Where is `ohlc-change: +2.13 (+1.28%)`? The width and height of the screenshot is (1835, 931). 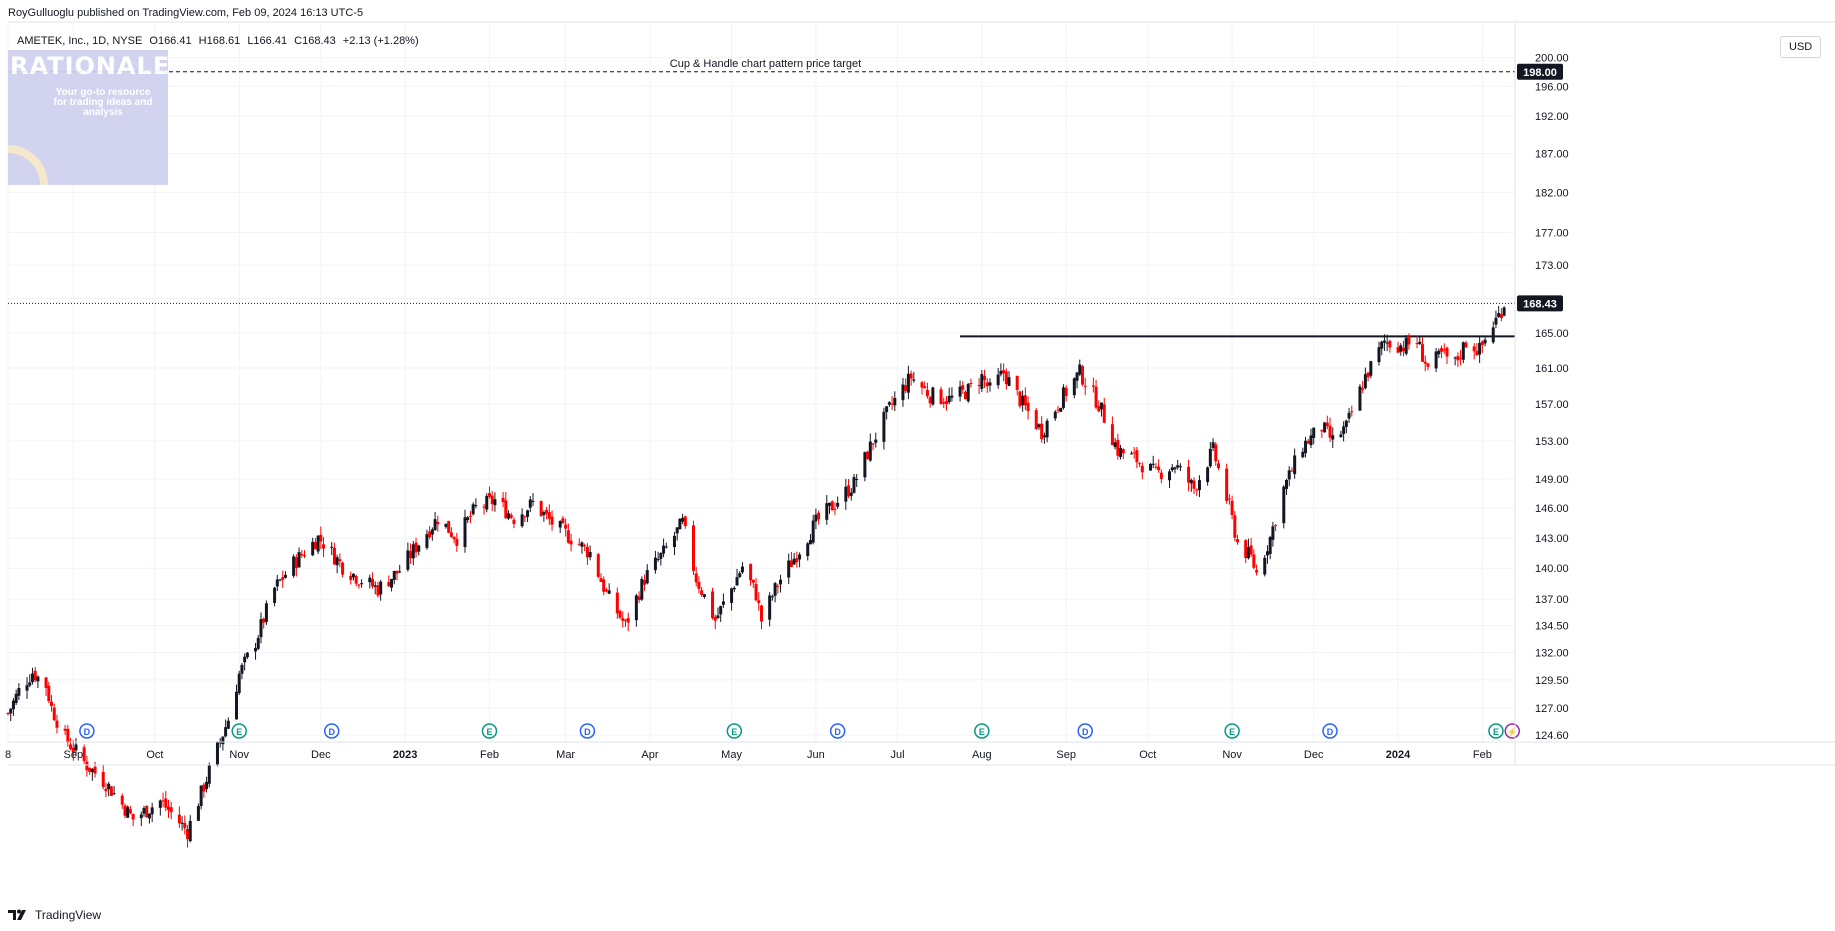 ohlc-change: +2.13 (+1.28%) is located at coordinates (380, 41).